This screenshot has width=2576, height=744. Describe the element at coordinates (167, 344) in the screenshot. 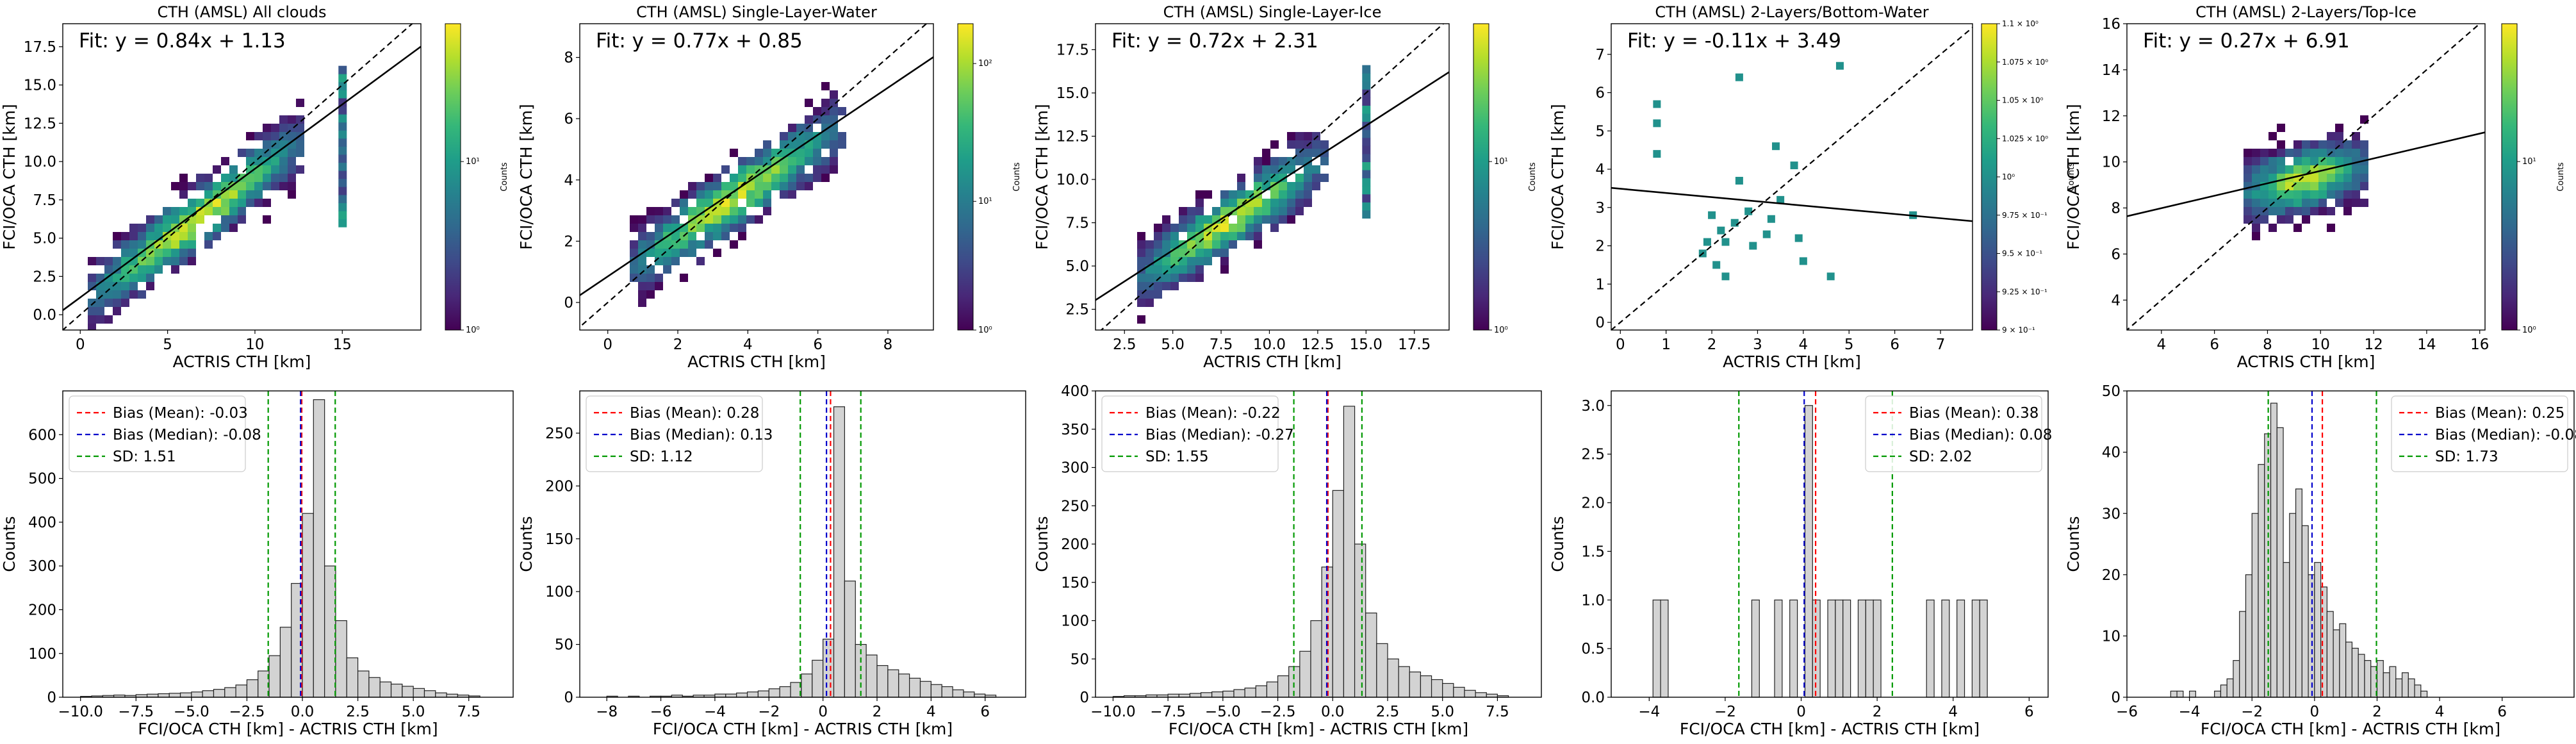

I see `x-tick-label: 5` at that location.